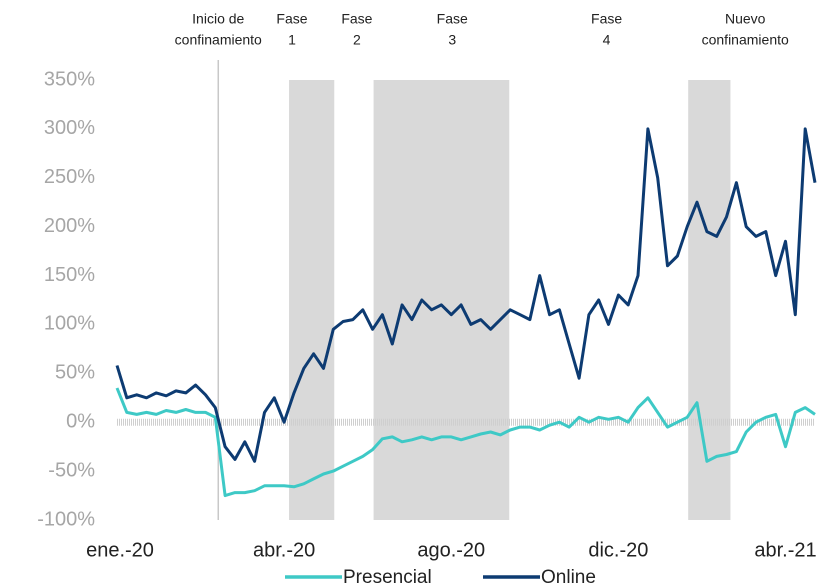  What do you see at coordinates (618, 550) in the screenshot?
I see `x-tick-label: dic.-20` at bounding box center [618, 550].